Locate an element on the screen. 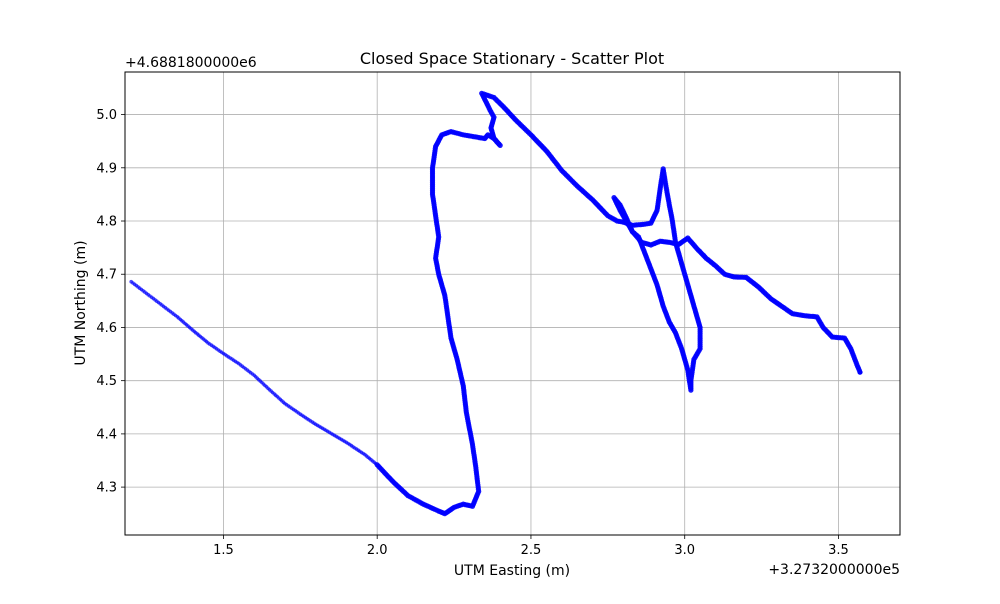 This screenshot has height=604, width=1000. y-tick-label: 4.6 is located at coordinates (106, 328).